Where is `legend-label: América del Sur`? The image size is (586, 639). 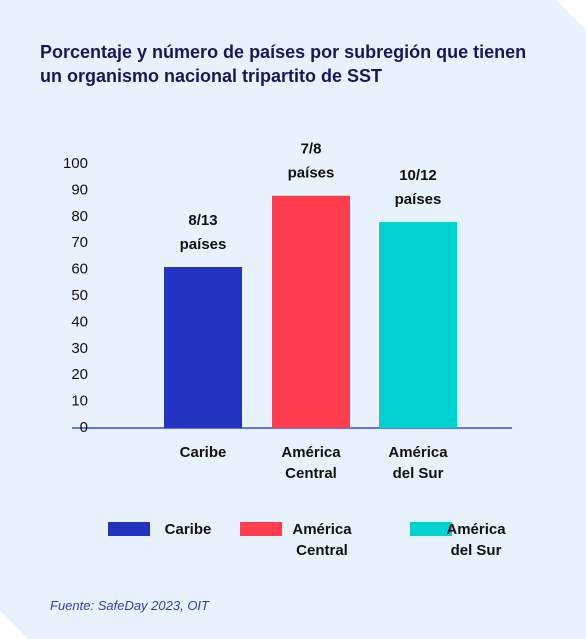 legend-label: América del Sur is located at coordinates (476, 540).